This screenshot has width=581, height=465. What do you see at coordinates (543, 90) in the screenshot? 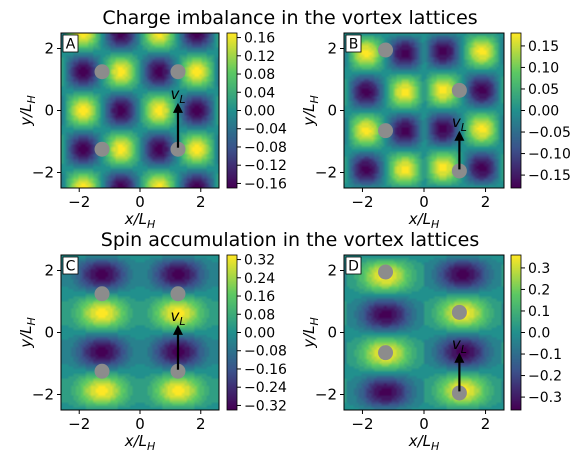
I see `colorbar-tick-label: 0.05` at bounding box center [543, 90].